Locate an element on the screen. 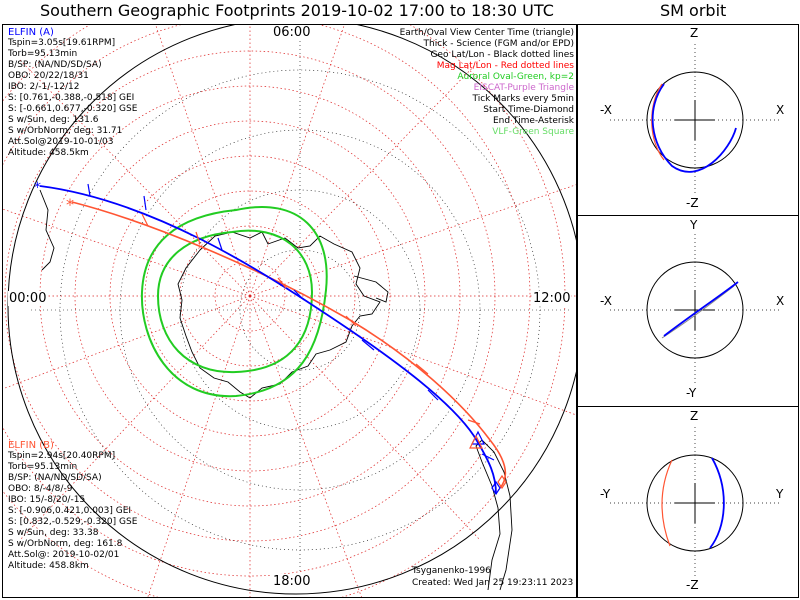  elfin-a-line: S: [0.761,-0.388,-0.518] GEI is located at coordinates (71, 98).